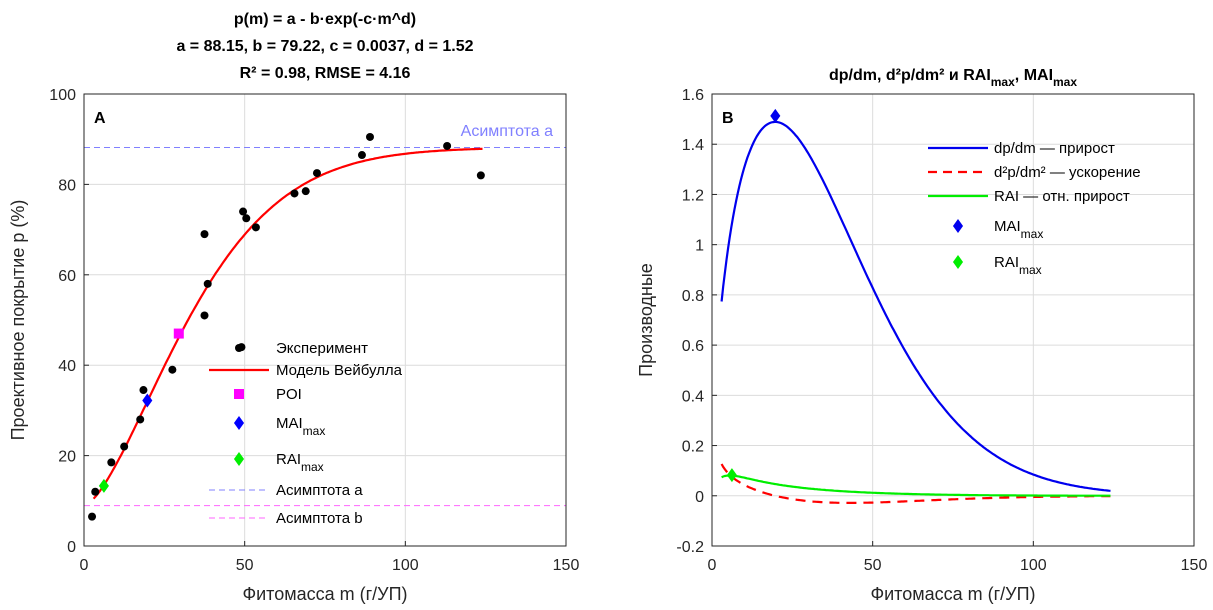  Describe the element at coordinates (712, 565) in the screenshot. I see `panel-b-x-tick-label: 0` at that location.